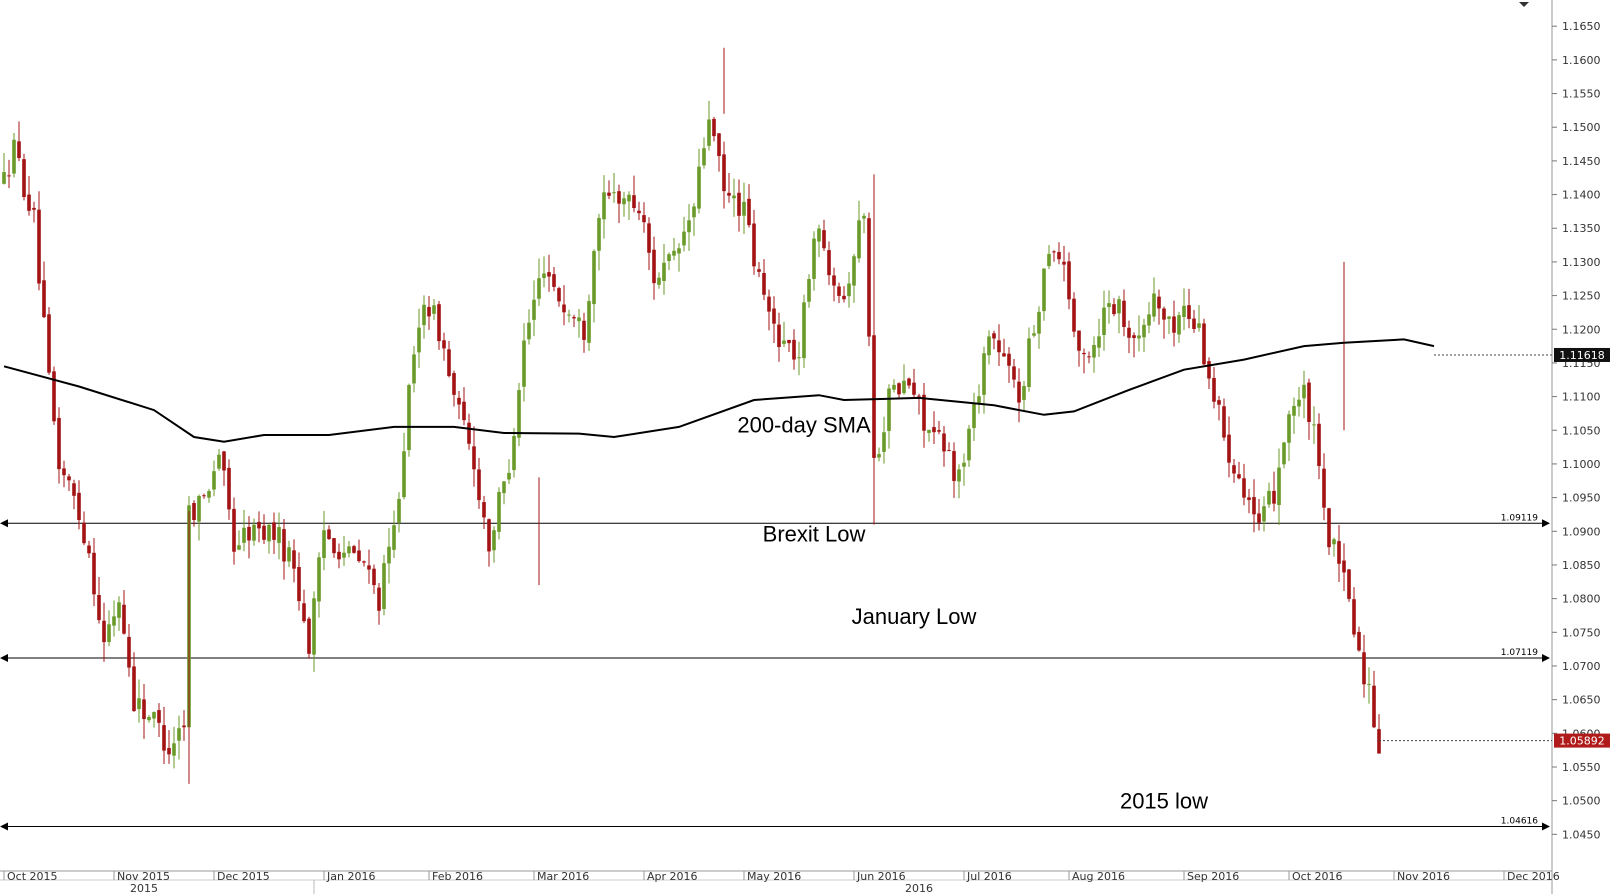  What do you see at coordinates (4, 657) in the screenshot?
I see `level-left-arrow` at bounding box center [4, 657].